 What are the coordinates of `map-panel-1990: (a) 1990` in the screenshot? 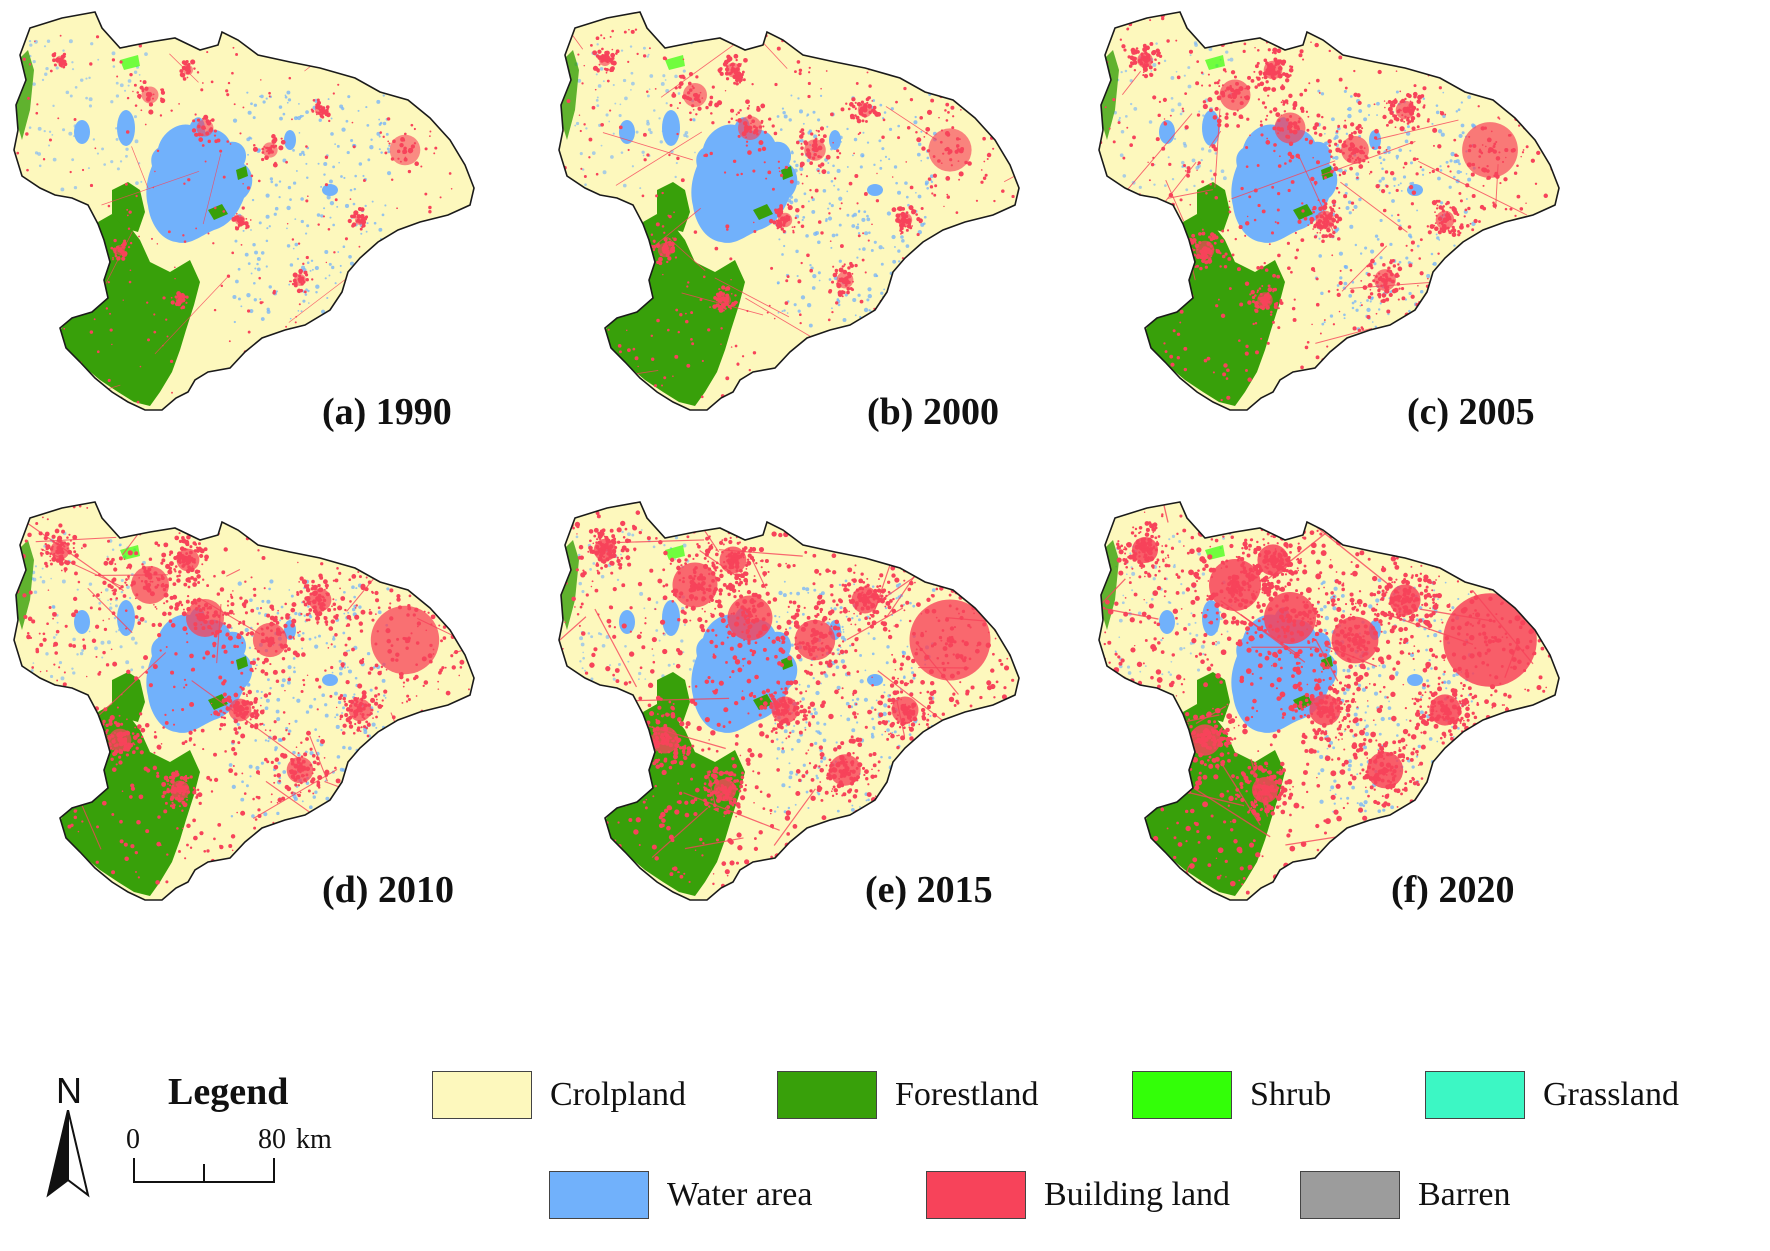 It's located at (280, 235).